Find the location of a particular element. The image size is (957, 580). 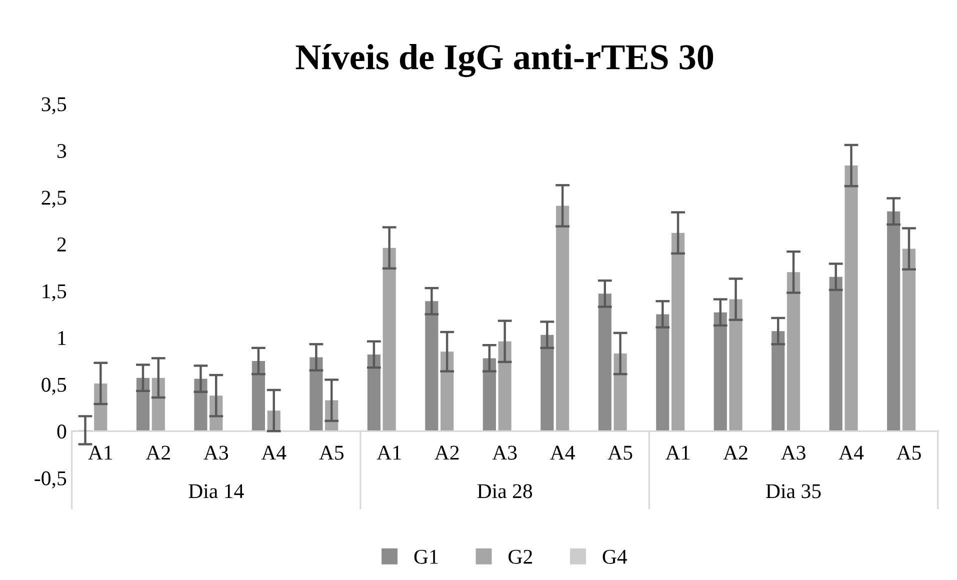

legend-label: G4 is located at coordinates (615, 557).